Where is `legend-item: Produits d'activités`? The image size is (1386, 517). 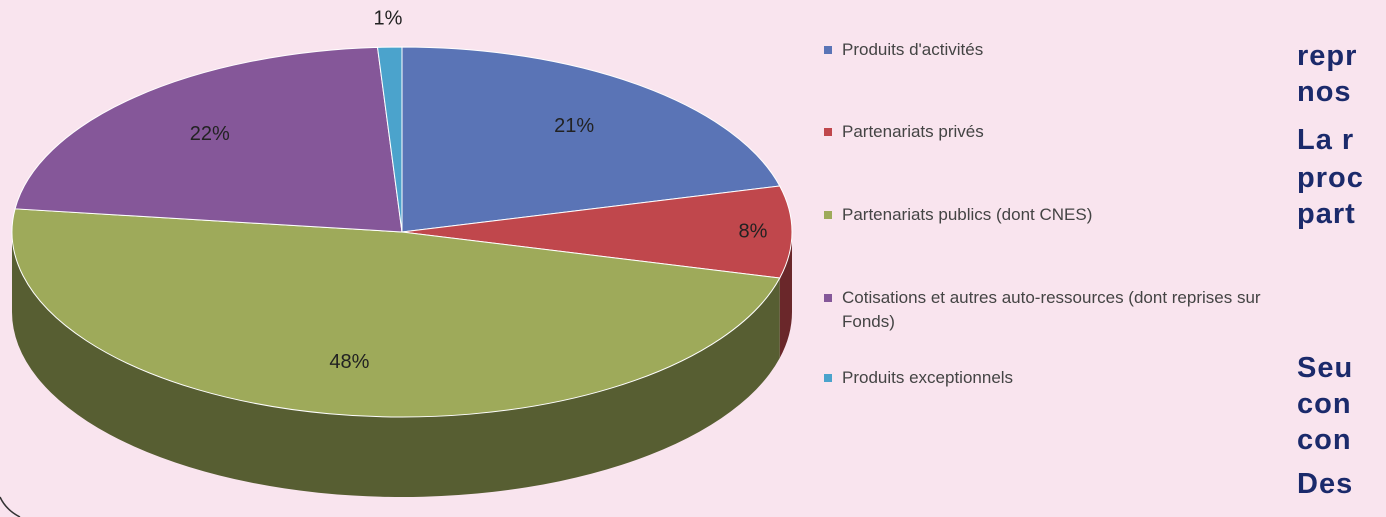
legend-item: Produits d'activités is located at coordinates (1057, 50).